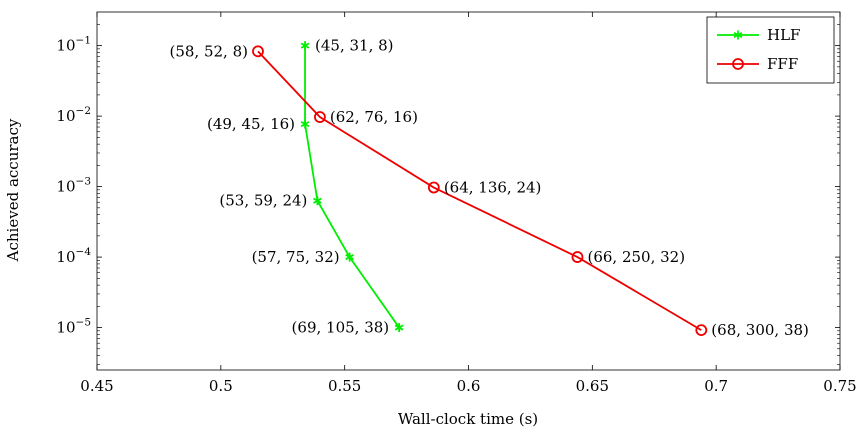  What do you see at coordinates (73, 327) in the screenshot?
I see `y-tick-label: 10⁻⁵` at bounding box center [73, 327].